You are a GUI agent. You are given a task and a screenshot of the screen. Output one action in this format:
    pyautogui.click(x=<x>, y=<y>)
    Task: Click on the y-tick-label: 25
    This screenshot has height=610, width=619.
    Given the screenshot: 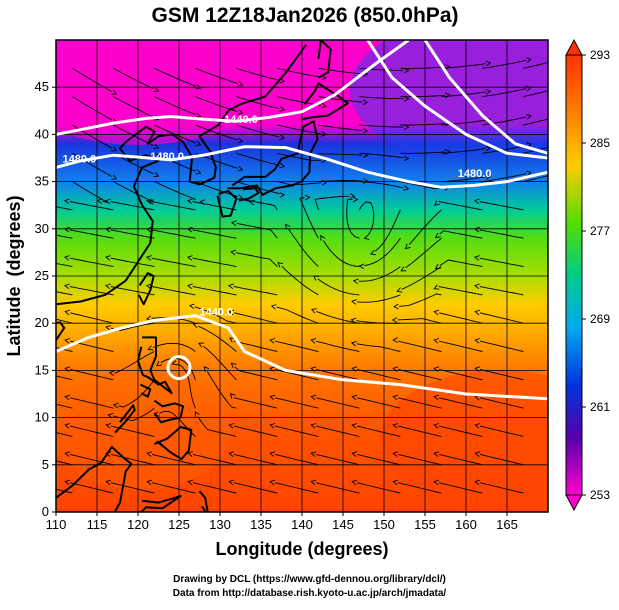 What is the action you would take?
    pyautogui.click(x=42, y=275)
    